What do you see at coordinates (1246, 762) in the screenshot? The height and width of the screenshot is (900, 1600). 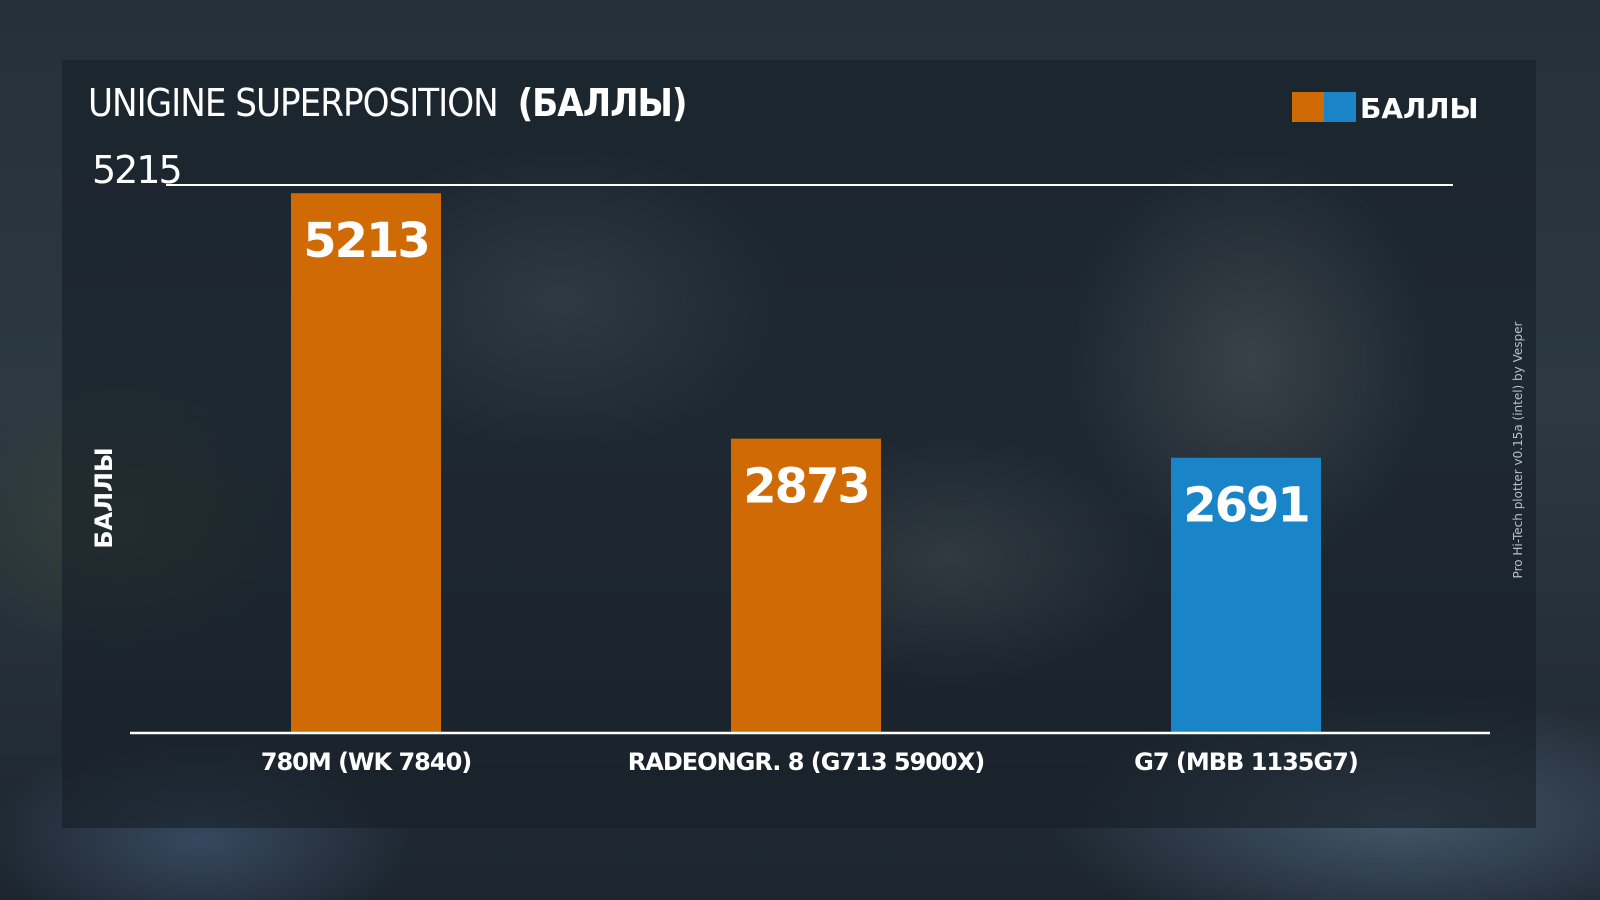 I see `category-label-3: G7 (MBB 1135G7)` at bounding box center [1246, 762].